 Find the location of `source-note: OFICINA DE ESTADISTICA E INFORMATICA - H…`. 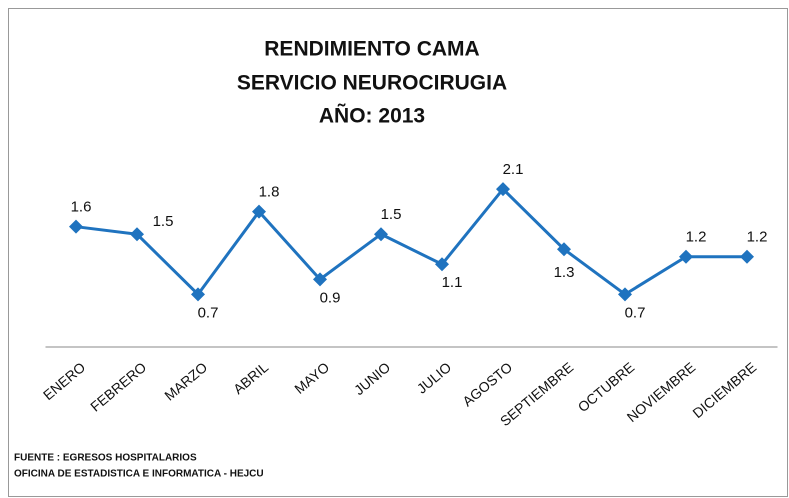

source-note: OFICINA DE ESTADISTICA E INFORMATICA - H… is located at coordinates (139, 474).